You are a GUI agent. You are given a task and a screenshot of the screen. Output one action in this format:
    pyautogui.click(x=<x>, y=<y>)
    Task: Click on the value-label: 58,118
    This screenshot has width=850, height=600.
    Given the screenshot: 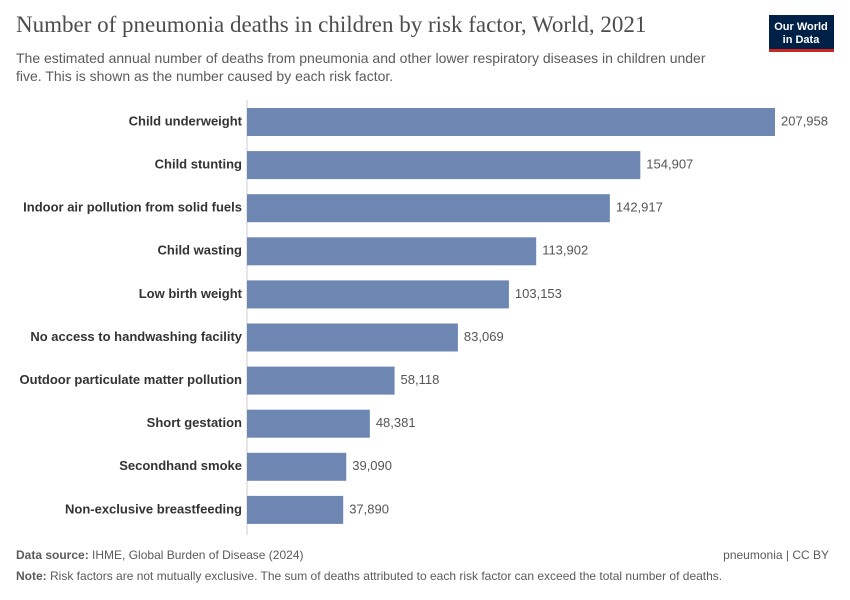 What is the action you would take?
    pyautogui.click(x=420, y=379)
    